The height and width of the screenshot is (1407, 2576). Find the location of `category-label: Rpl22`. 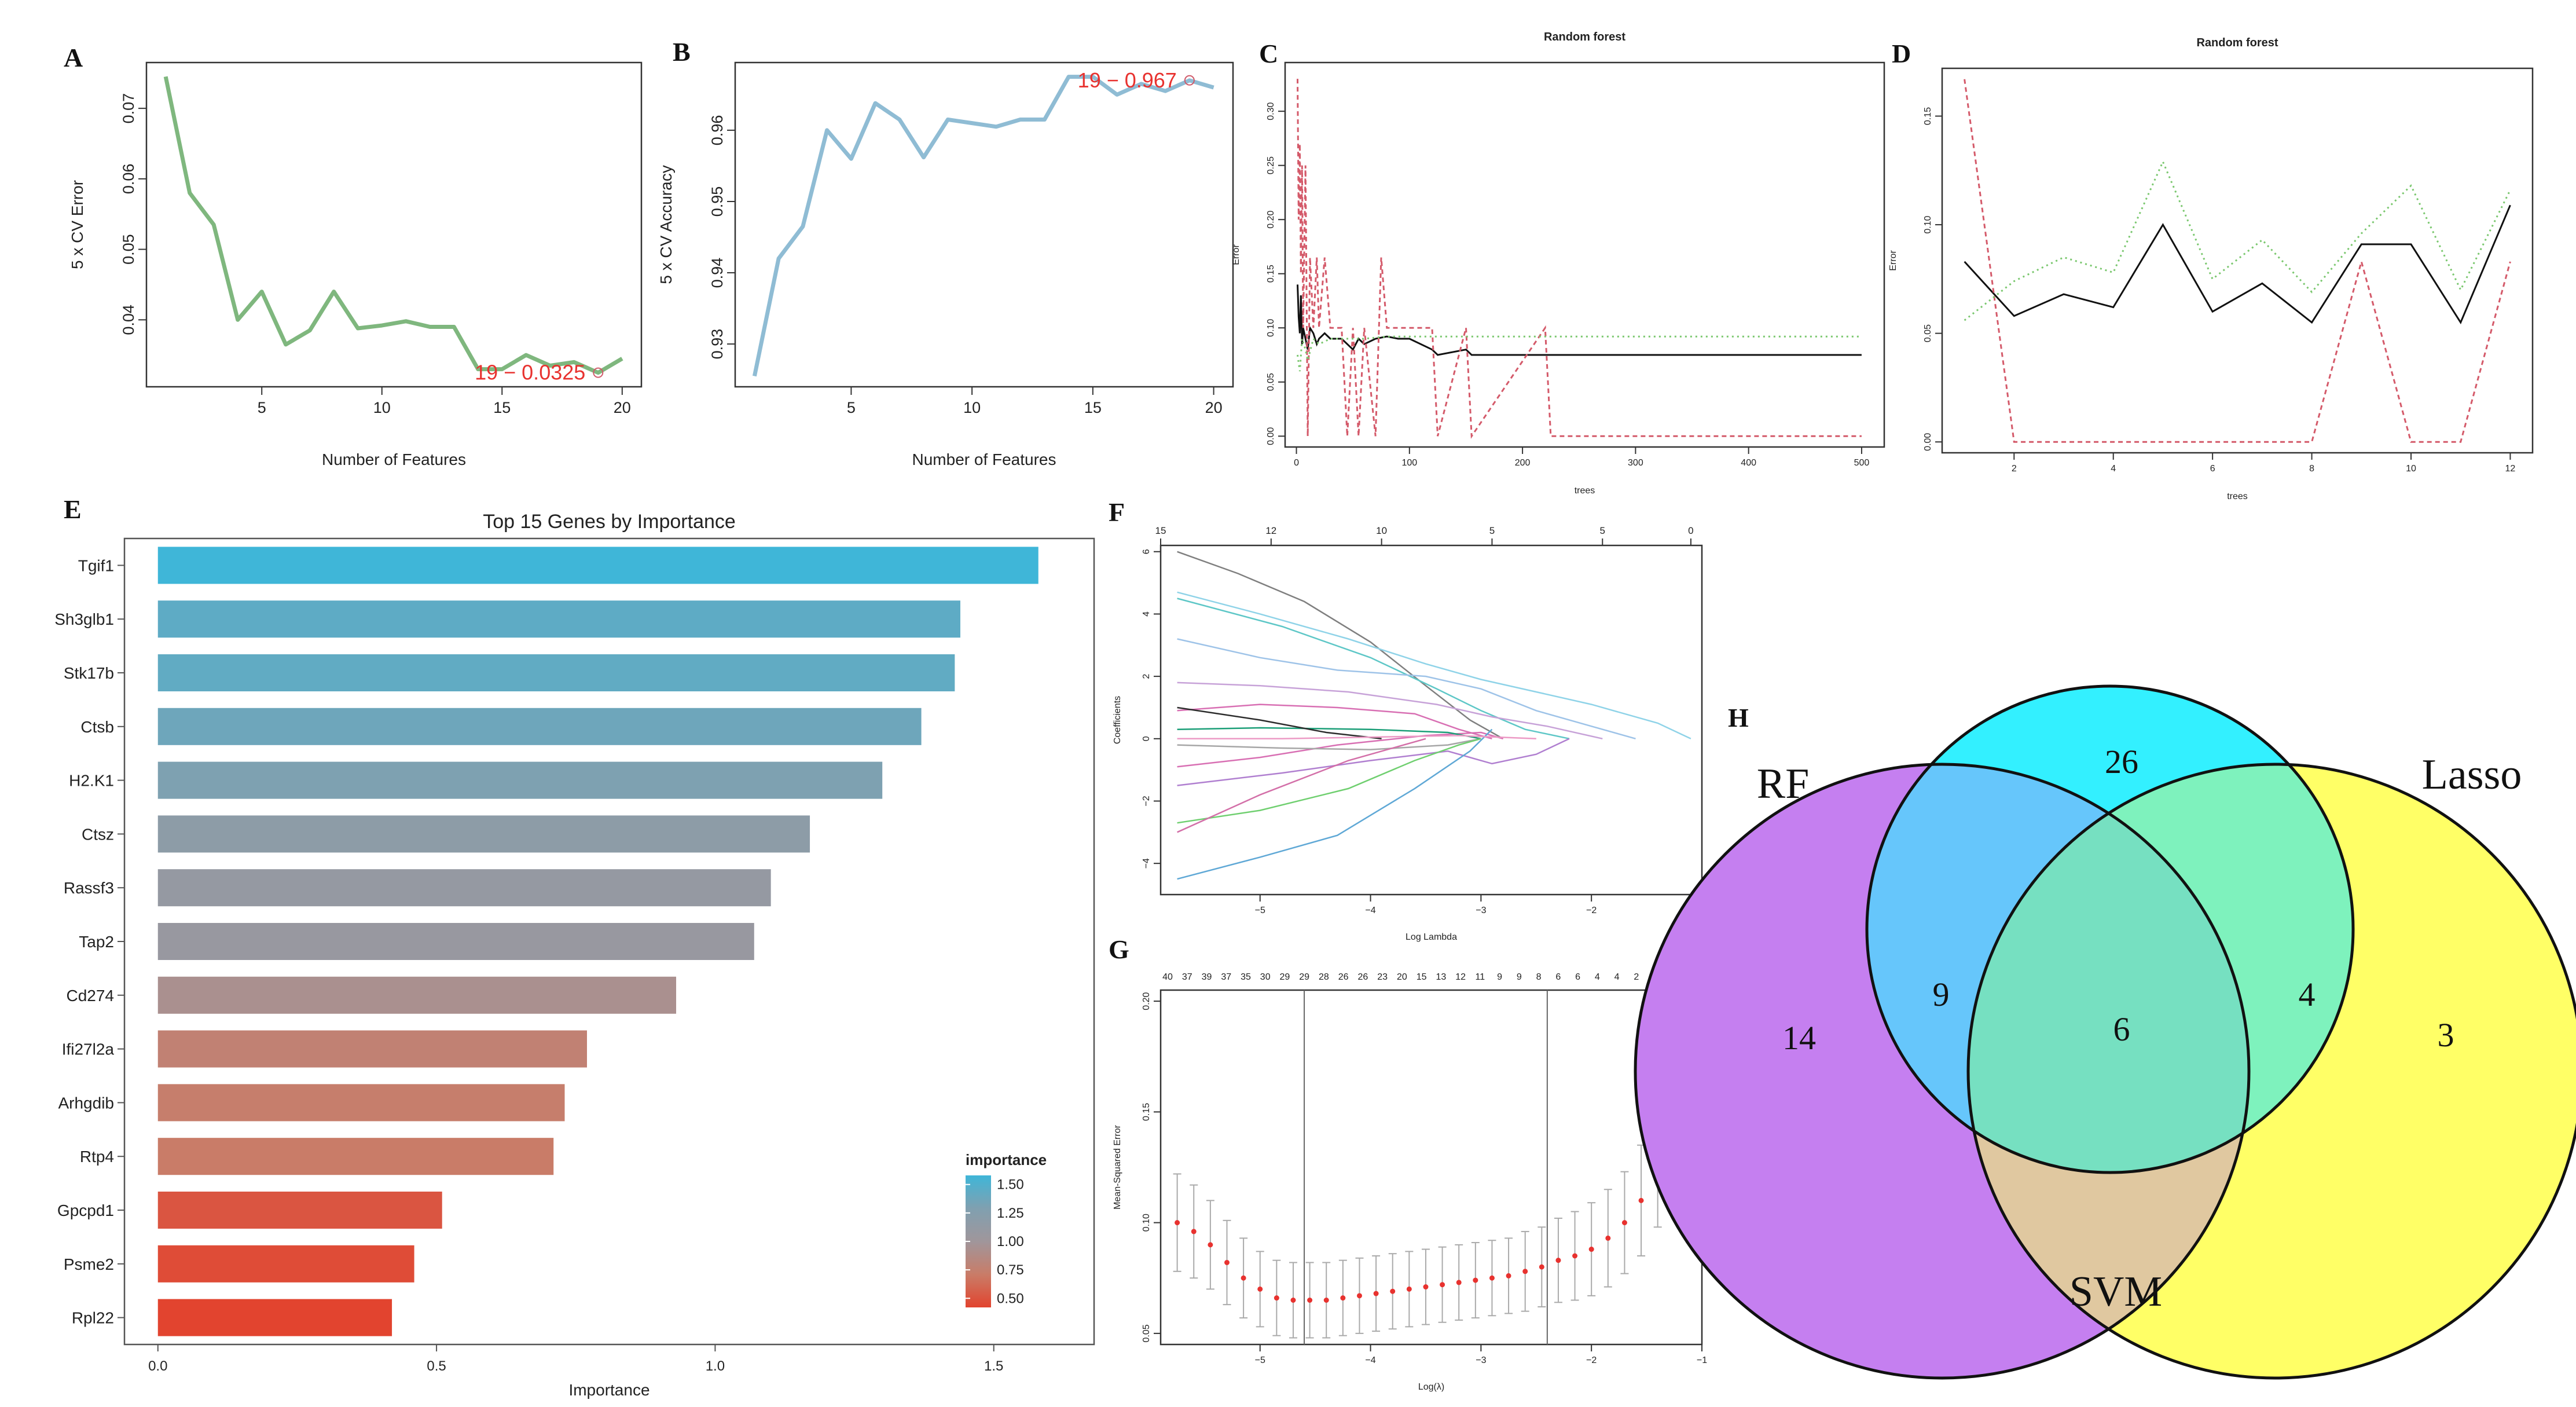

category-label: Rpl22 is located at coordinates (93, 1318).